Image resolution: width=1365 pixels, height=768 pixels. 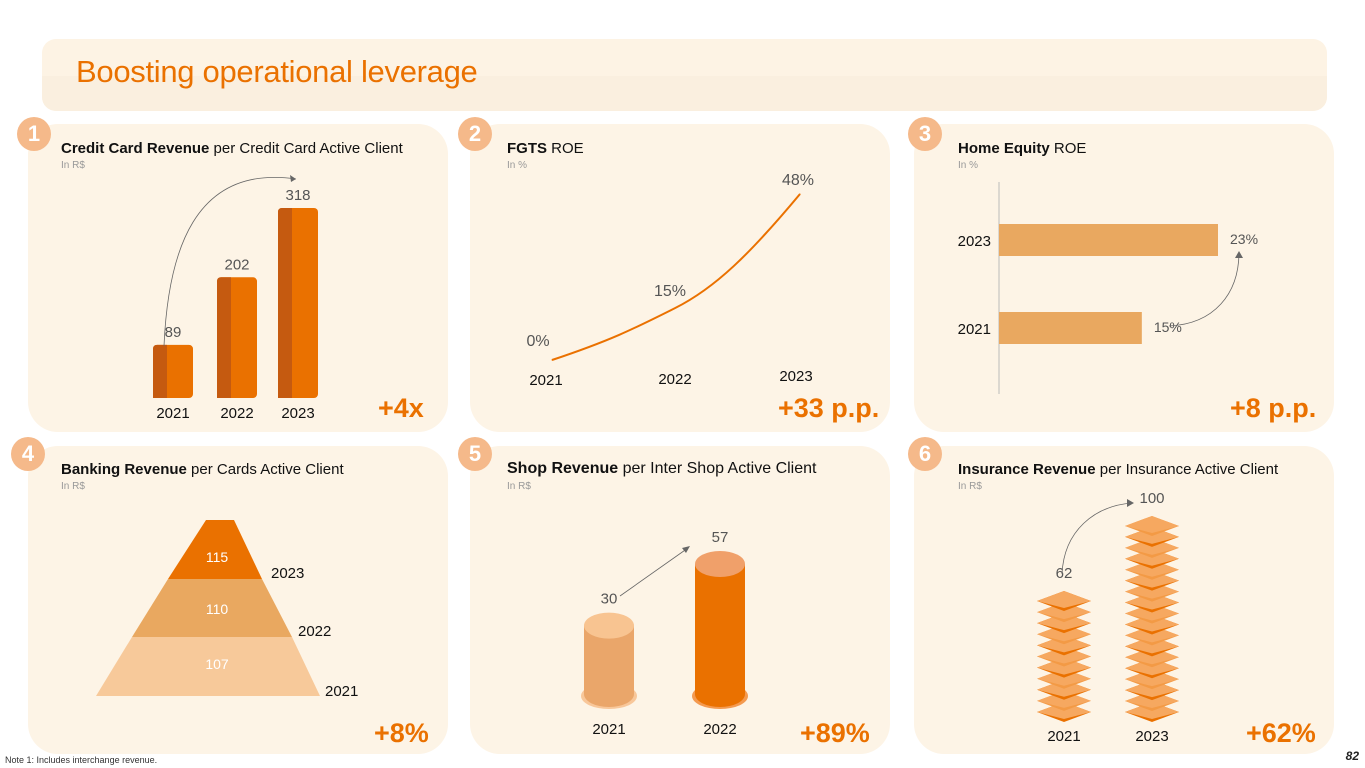 What do you see at coordinates (236, 413) in the screenshot?
I see `chart-1-tick-label: 2022` at bounding box center [236, 413].